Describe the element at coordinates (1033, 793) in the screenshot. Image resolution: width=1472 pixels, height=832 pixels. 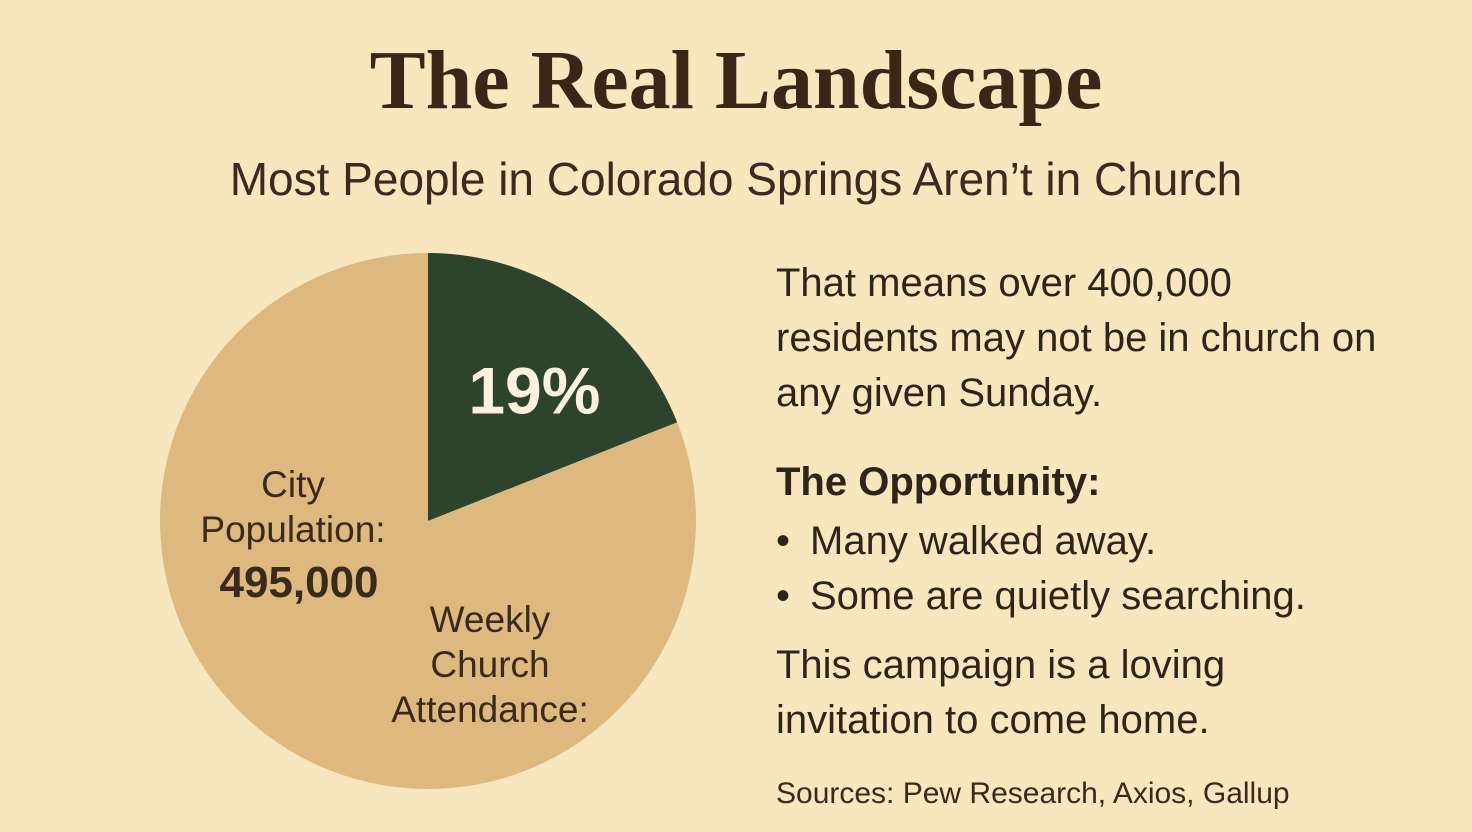
I see `sources: Sources: Pew Research, Axios, Gallup` at that location.